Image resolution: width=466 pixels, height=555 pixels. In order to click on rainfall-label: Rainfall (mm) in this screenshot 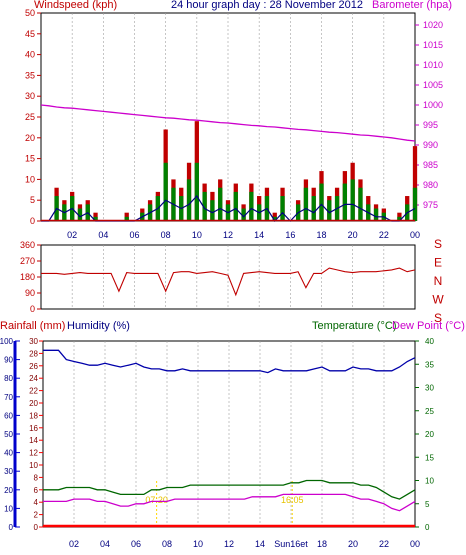, I will do `click(33, 326)`.